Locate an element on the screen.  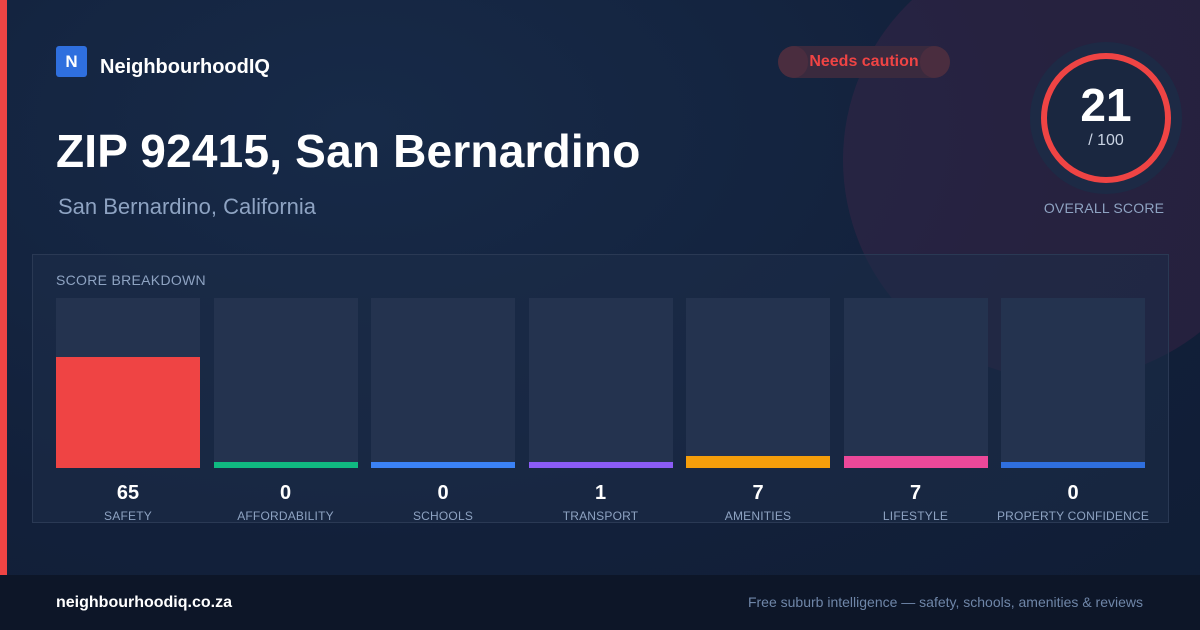
overall-score-label: OVERALL SCORE is located at coordinates (1104, 208).